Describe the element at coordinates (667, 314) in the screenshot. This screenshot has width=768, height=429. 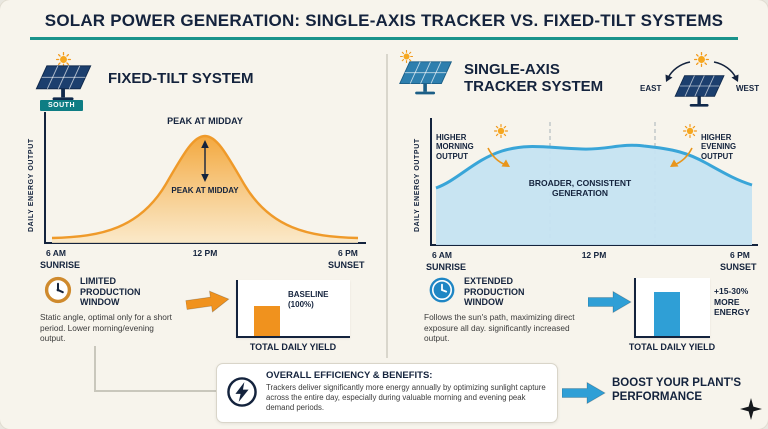
I see `tracker-bar` at that location.